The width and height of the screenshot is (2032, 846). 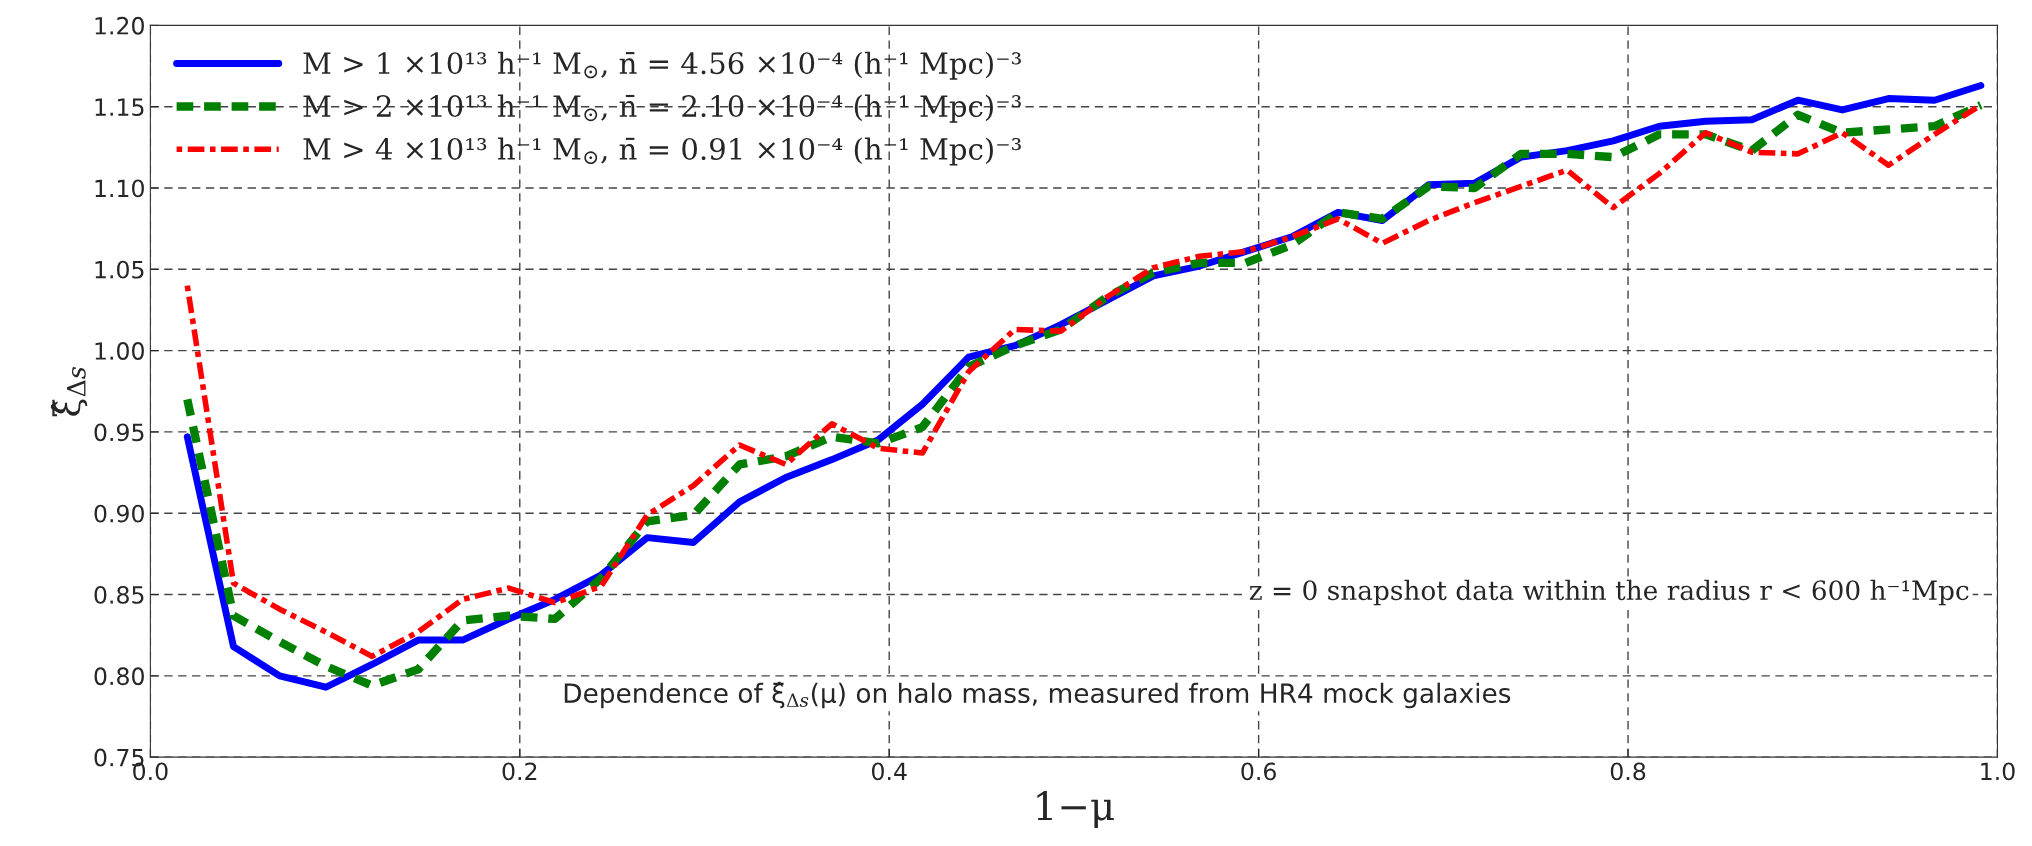 I want to click on y-tick-label: 1.10, so click(x=119, y=188).